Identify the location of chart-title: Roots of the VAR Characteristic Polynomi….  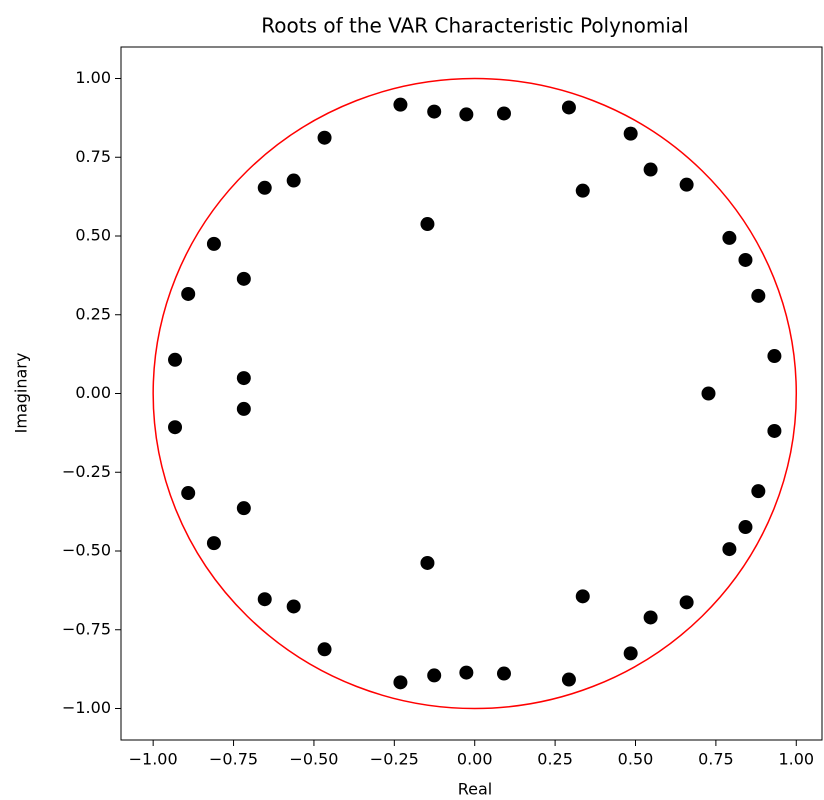
(474, 26).